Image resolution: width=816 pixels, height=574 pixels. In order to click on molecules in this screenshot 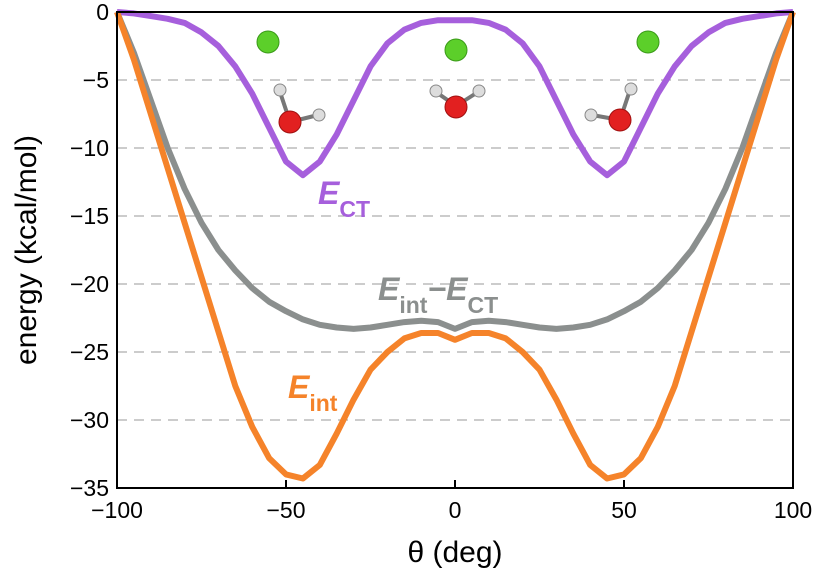, I will do `click(458, 82)`.